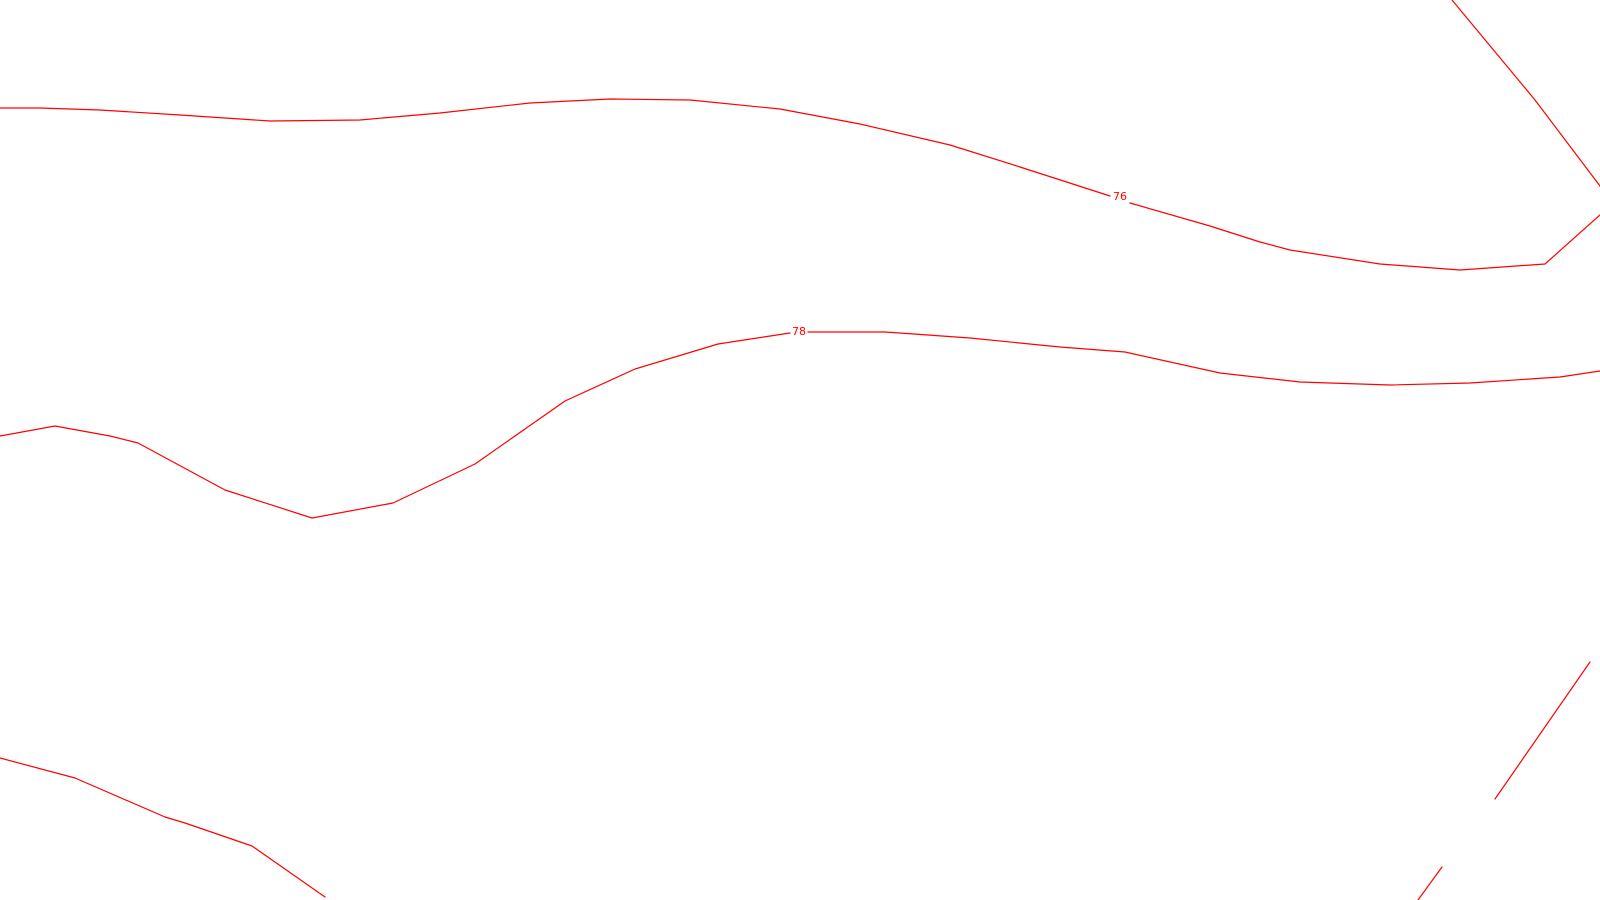 The height and width of the screenshot is (900, 1600). What do you see at coordinates (1542, 730) in the screenshot?
I see `contour-right-lower-line` at bounding box center [1542, 730].